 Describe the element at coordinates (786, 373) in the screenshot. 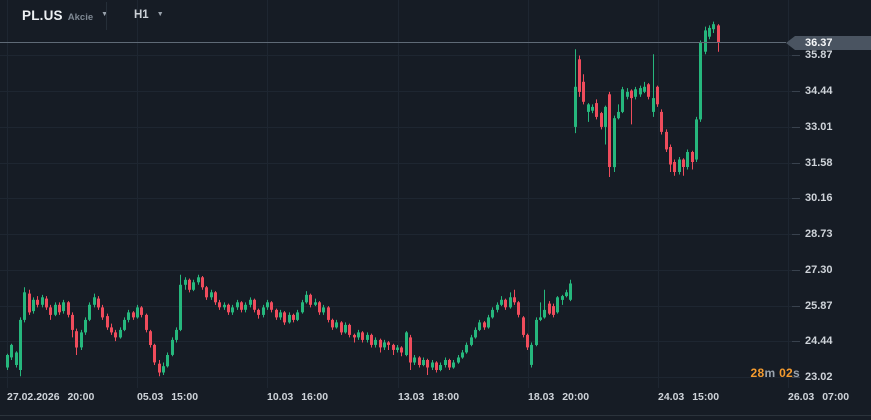

I see `countdown-seconds: 02` at that location.